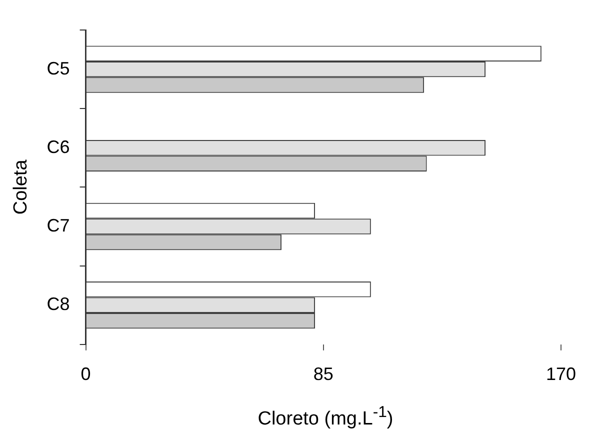  Describe the element at coordinates (561, 374) in the screenshot. I see `x-tick-label: 170` at that location.